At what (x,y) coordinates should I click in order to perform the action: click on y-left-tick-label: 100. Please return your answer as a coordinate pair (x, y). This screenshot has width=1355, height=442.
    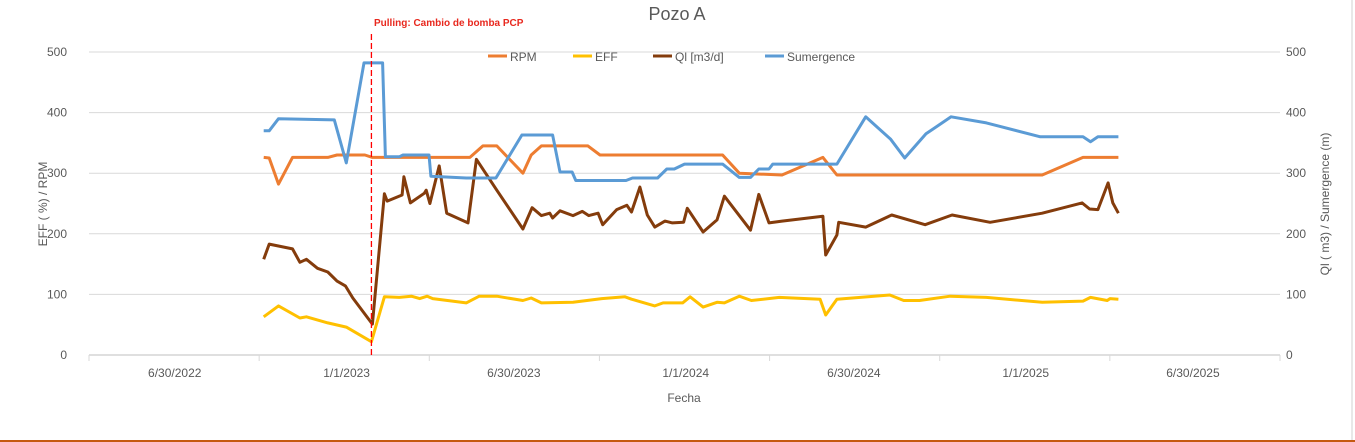
    Looking at the image, I should click on (57, 294).